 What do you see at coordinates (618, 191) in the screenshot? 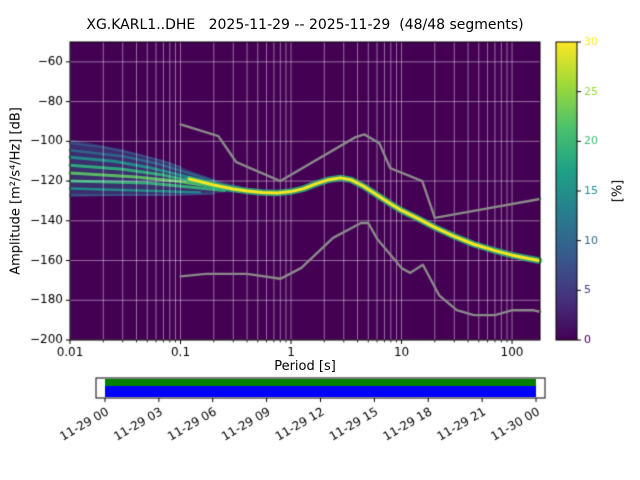
I see `colorbar-label: [%]` at bounding box center [618, 191].